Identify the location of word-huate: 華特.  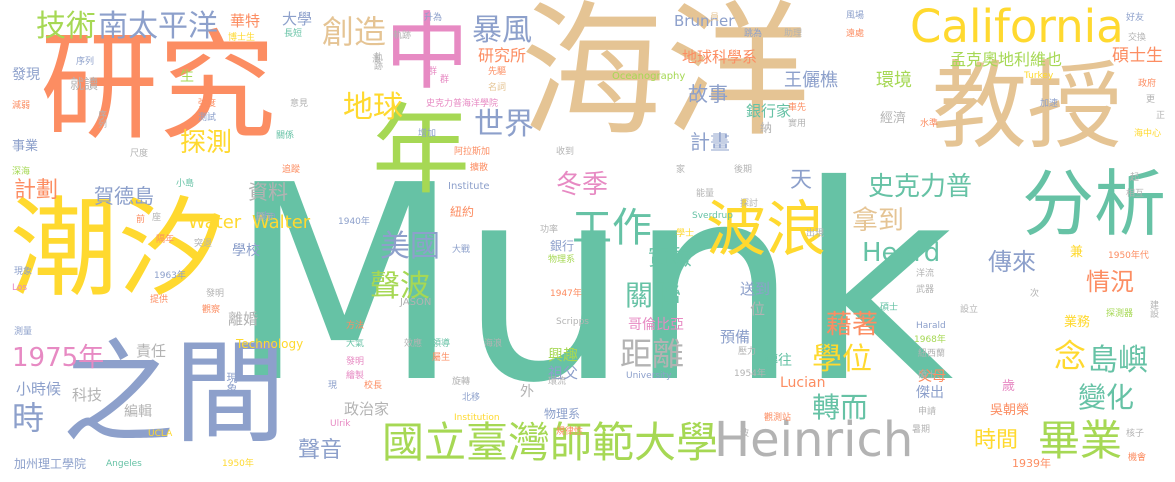
(245, 21).